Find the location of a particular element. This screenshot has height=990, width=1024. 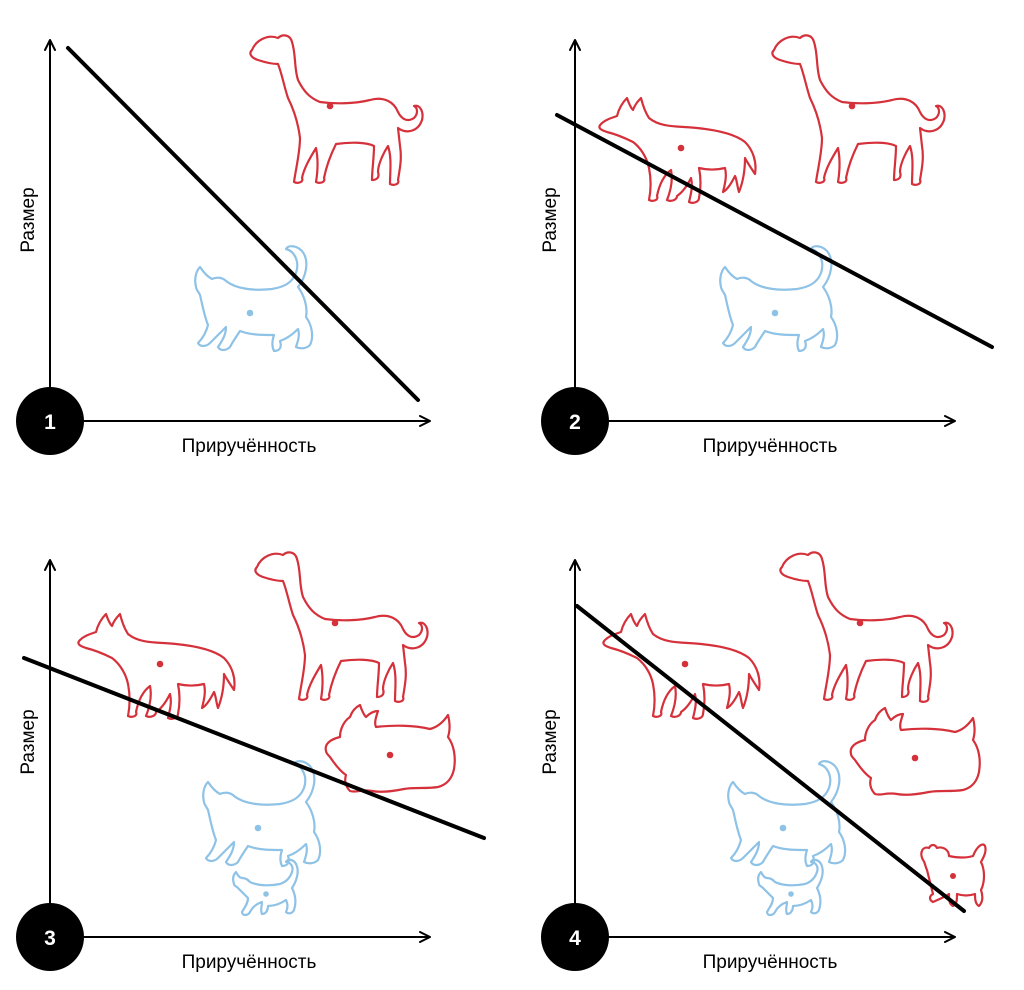

panel-number: 4 is located at coordinates (575, 938).